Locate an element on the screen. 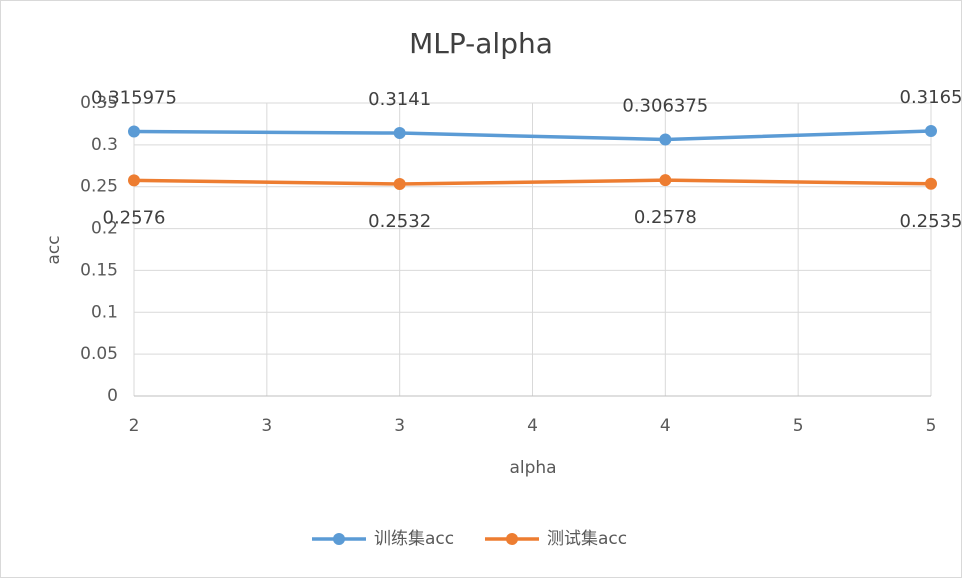 The image size is (962, 578). y-tick-label: 0.15 is located at coordinates (99, 270).